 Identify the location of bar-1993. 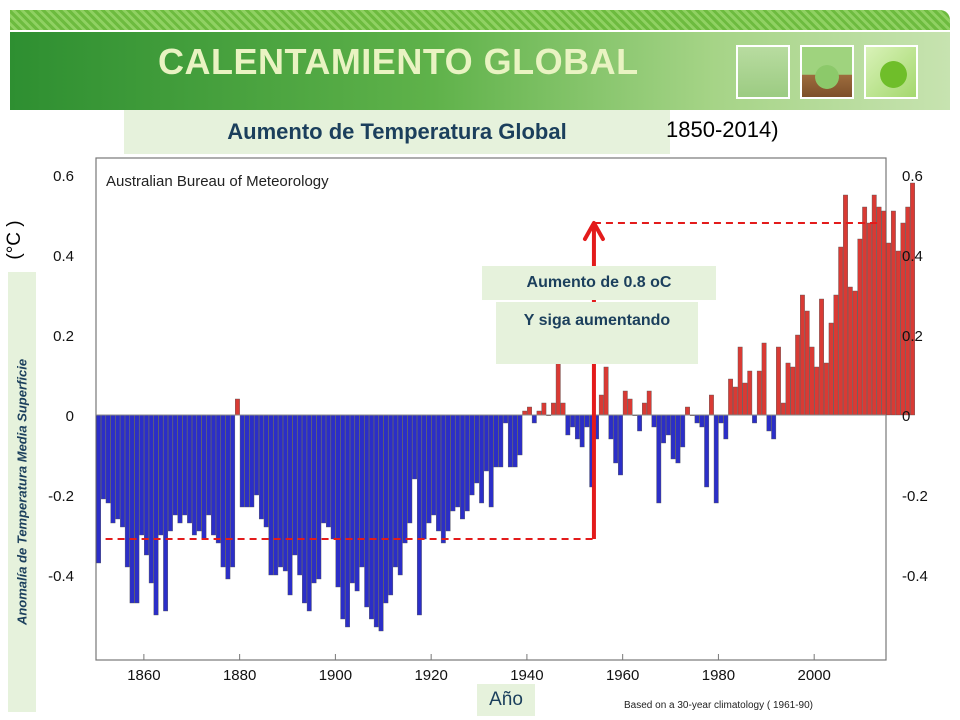
(783, 409).